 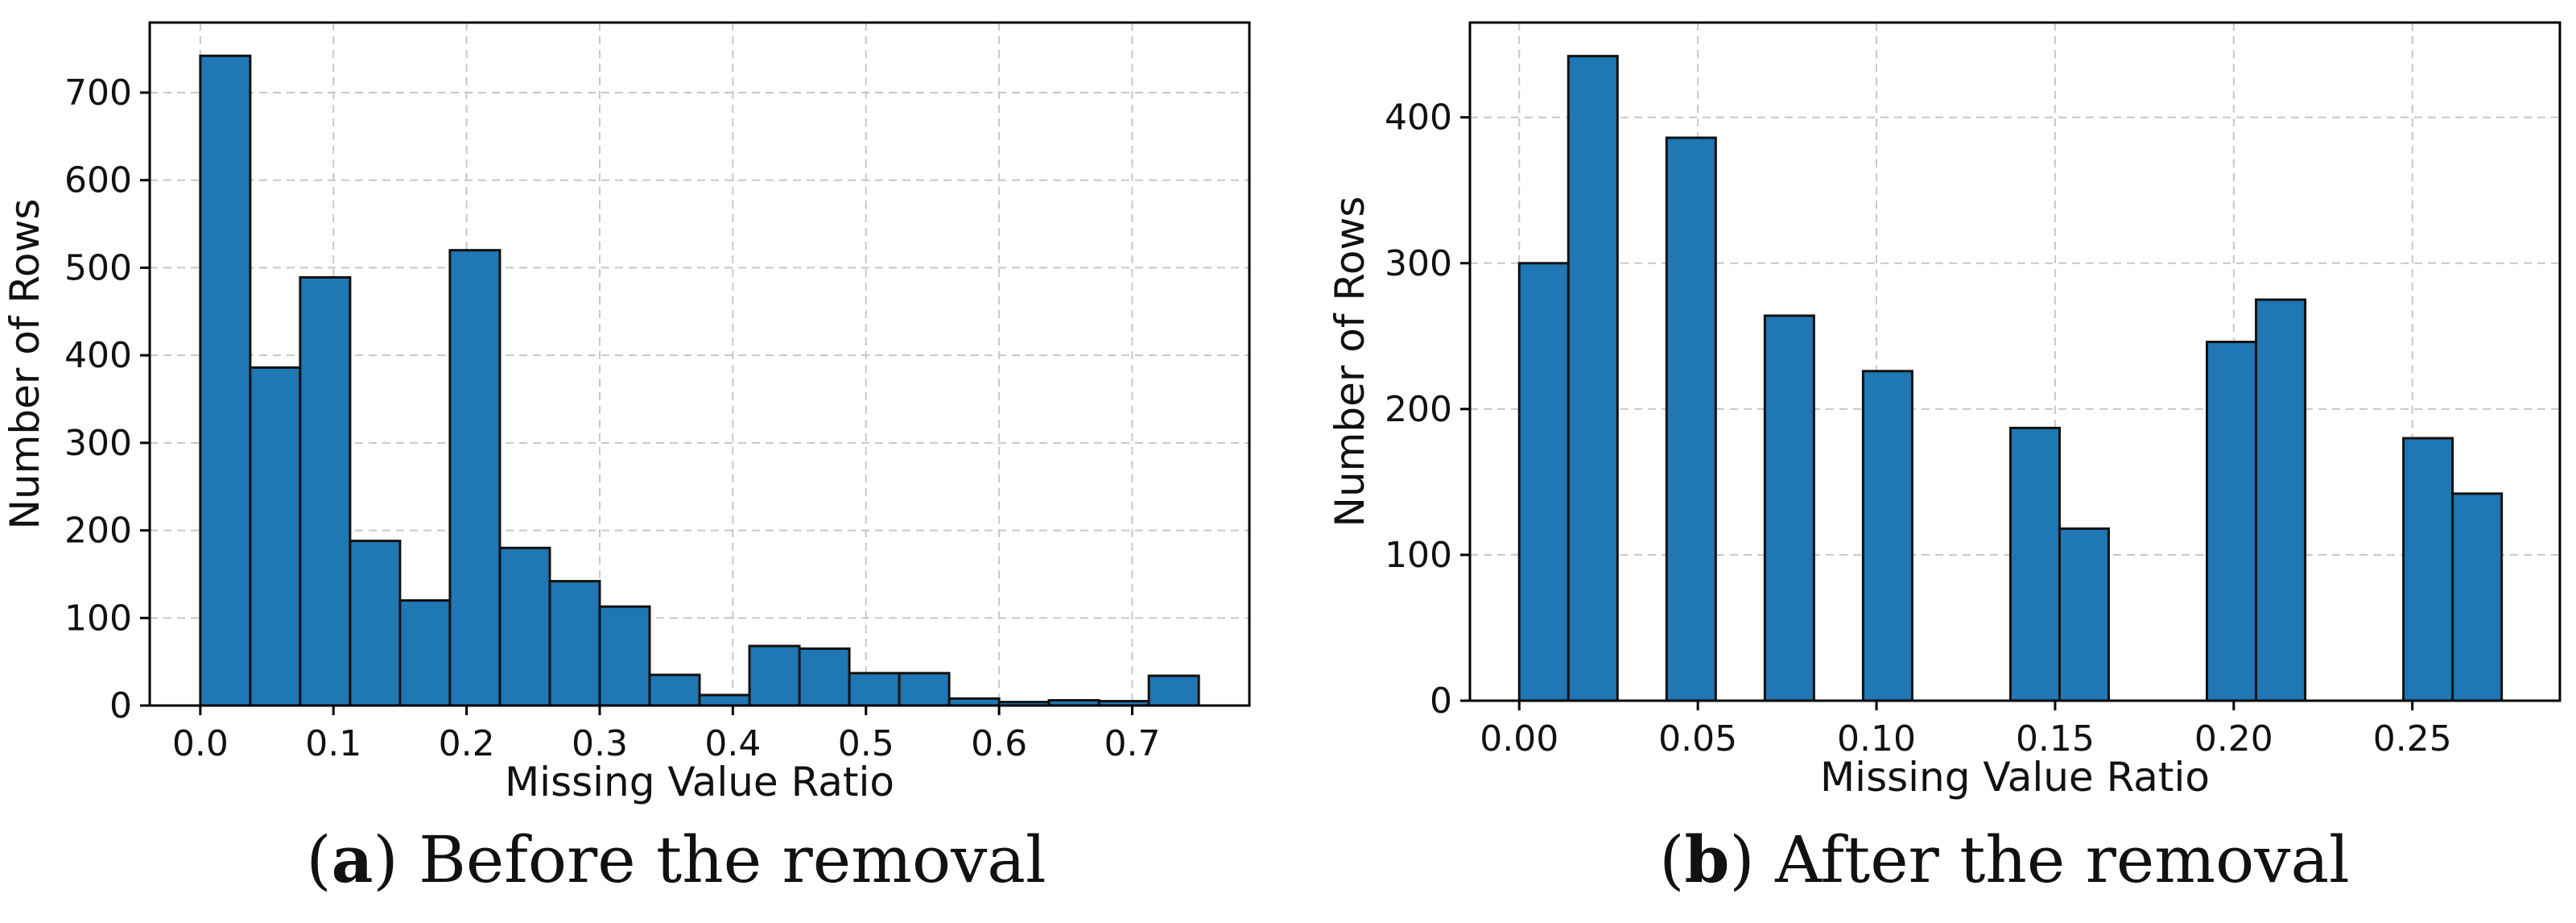 What do you see at coordinates (2015, 777) in the screenshot?
I see `b-xlabel: Missing Value Ratio` at bounding box center [2015, 777].